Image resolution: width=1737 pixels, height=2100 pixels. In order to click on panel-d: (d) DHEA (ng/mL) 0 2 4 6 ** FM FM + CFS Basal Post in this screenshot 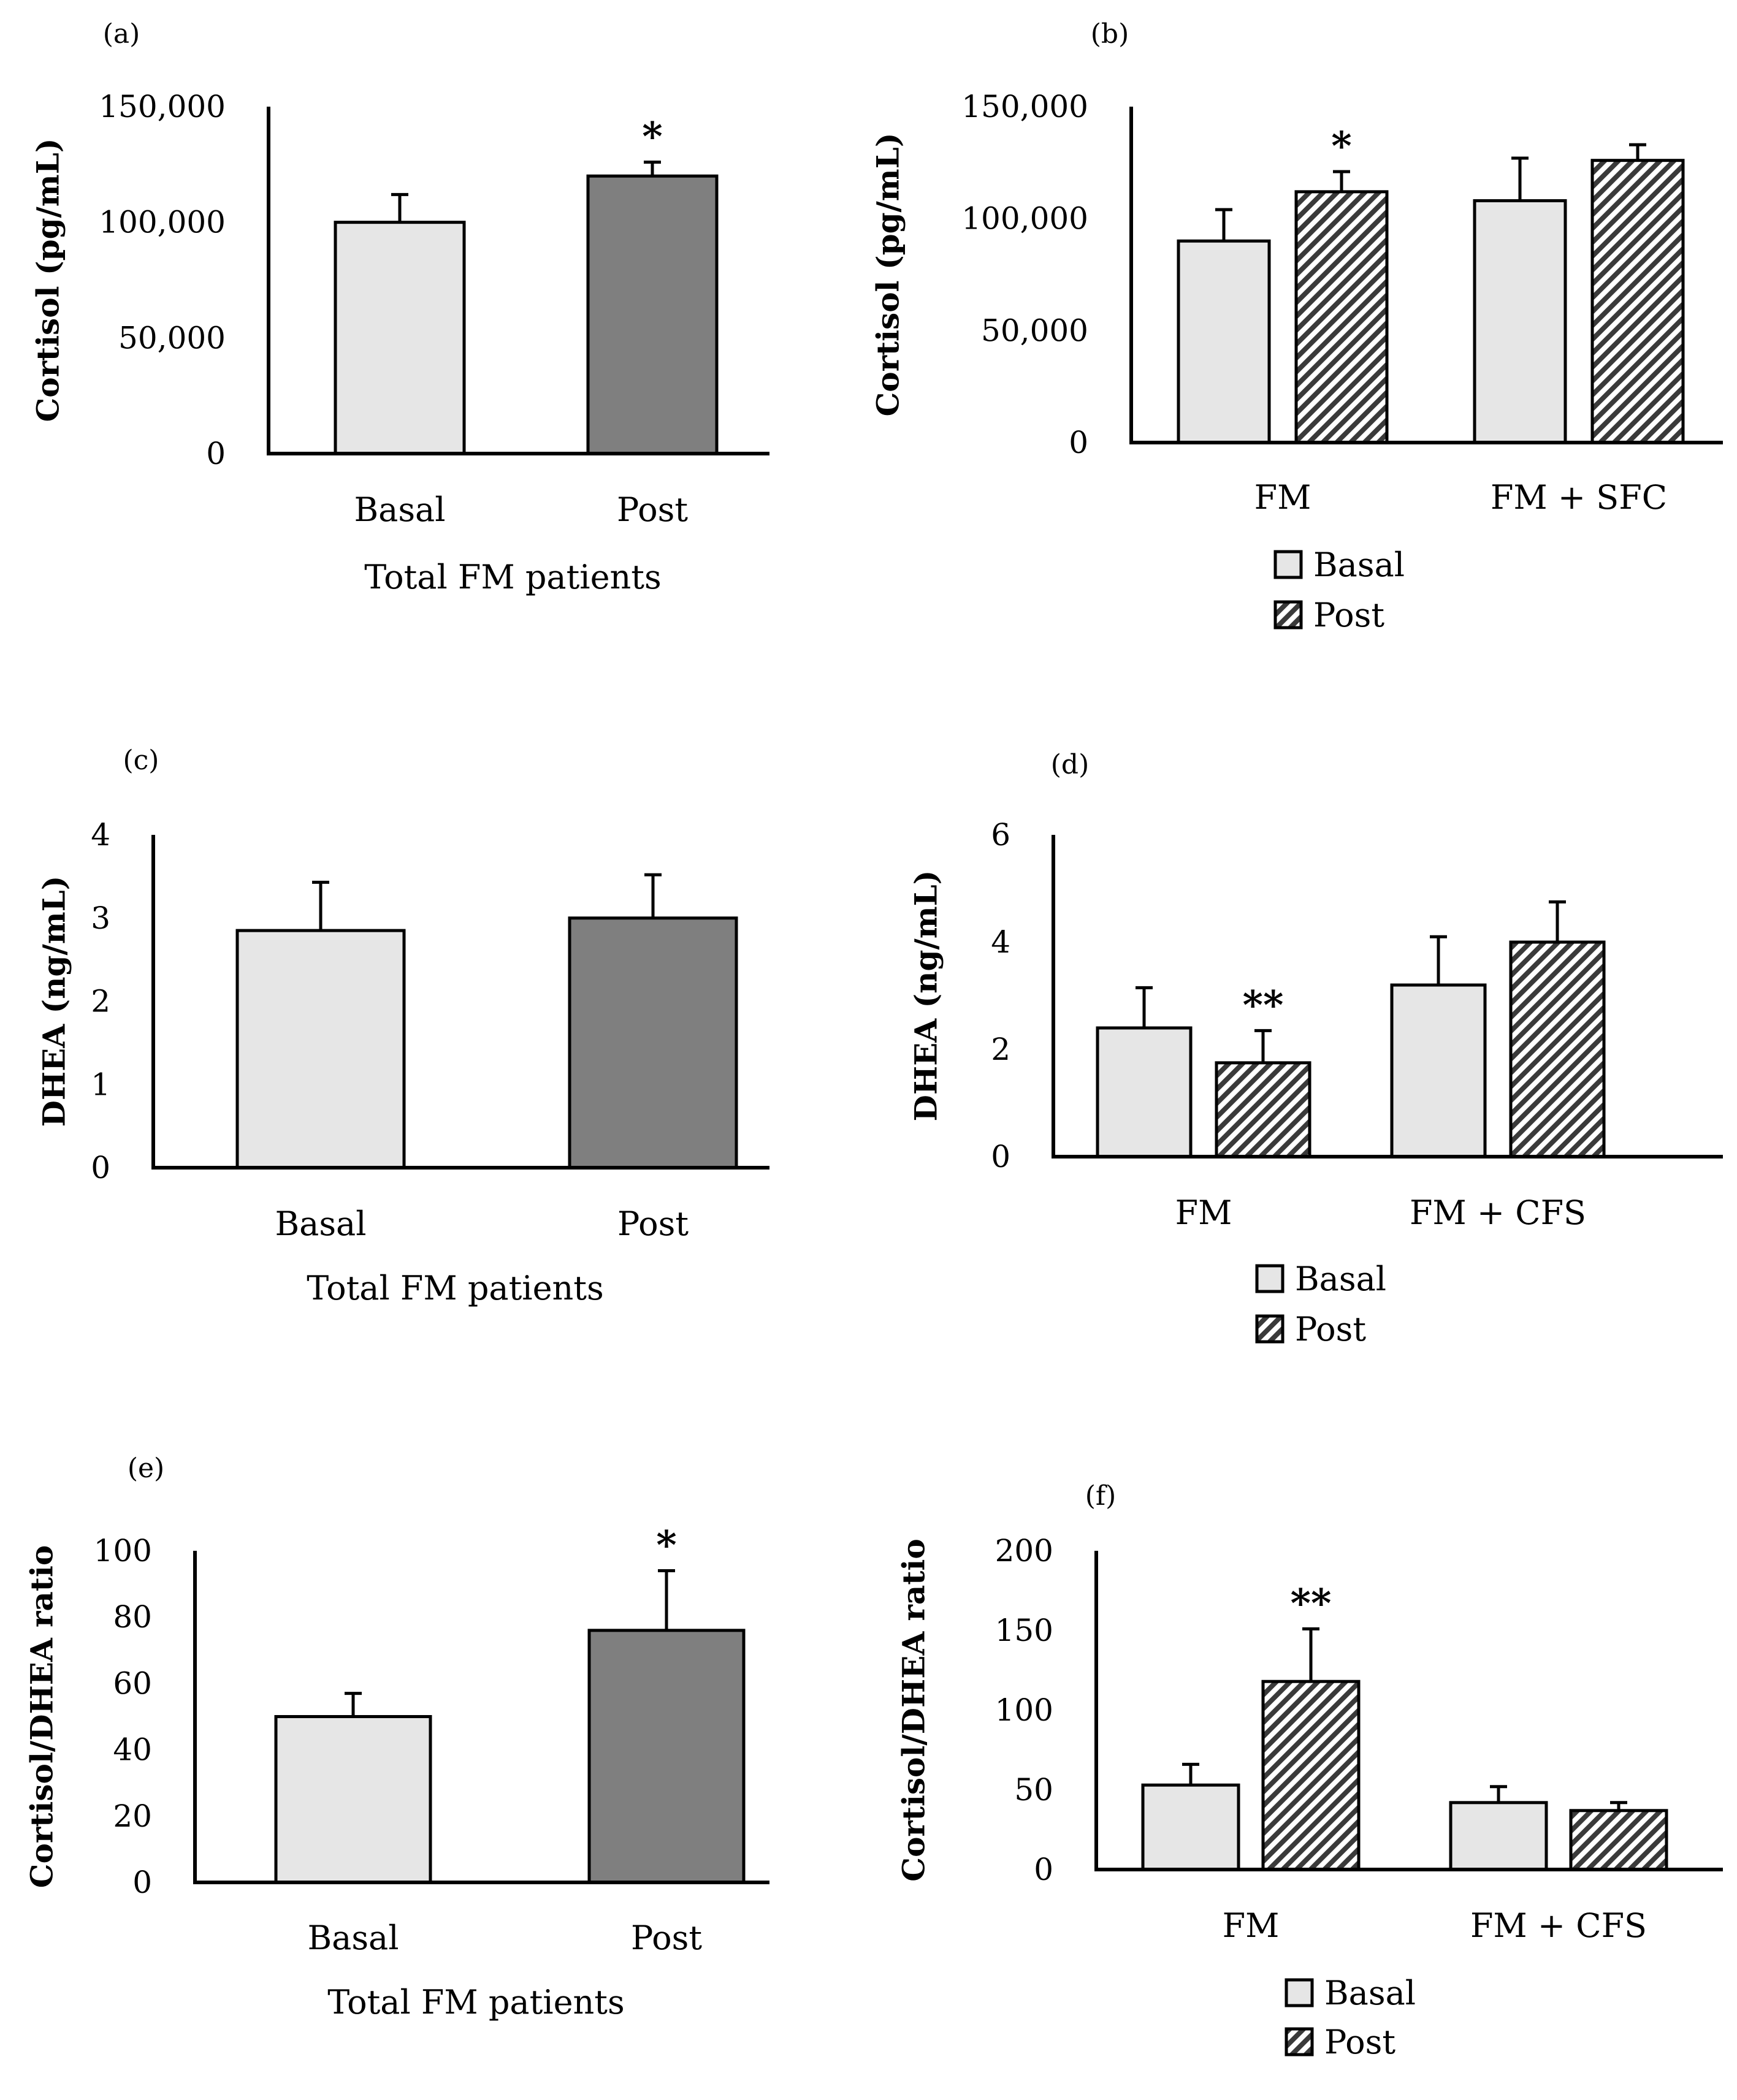, I will do `click(1315, 1049)`.